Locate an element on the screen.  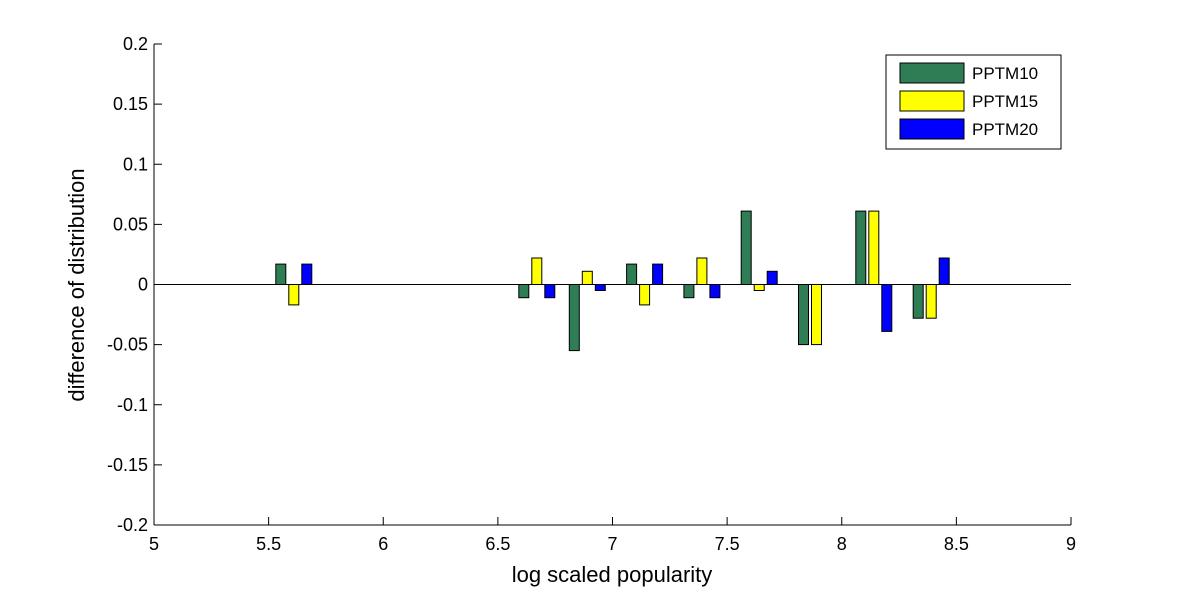
x-tick-label: 6 is located at coordinates (383, 544).